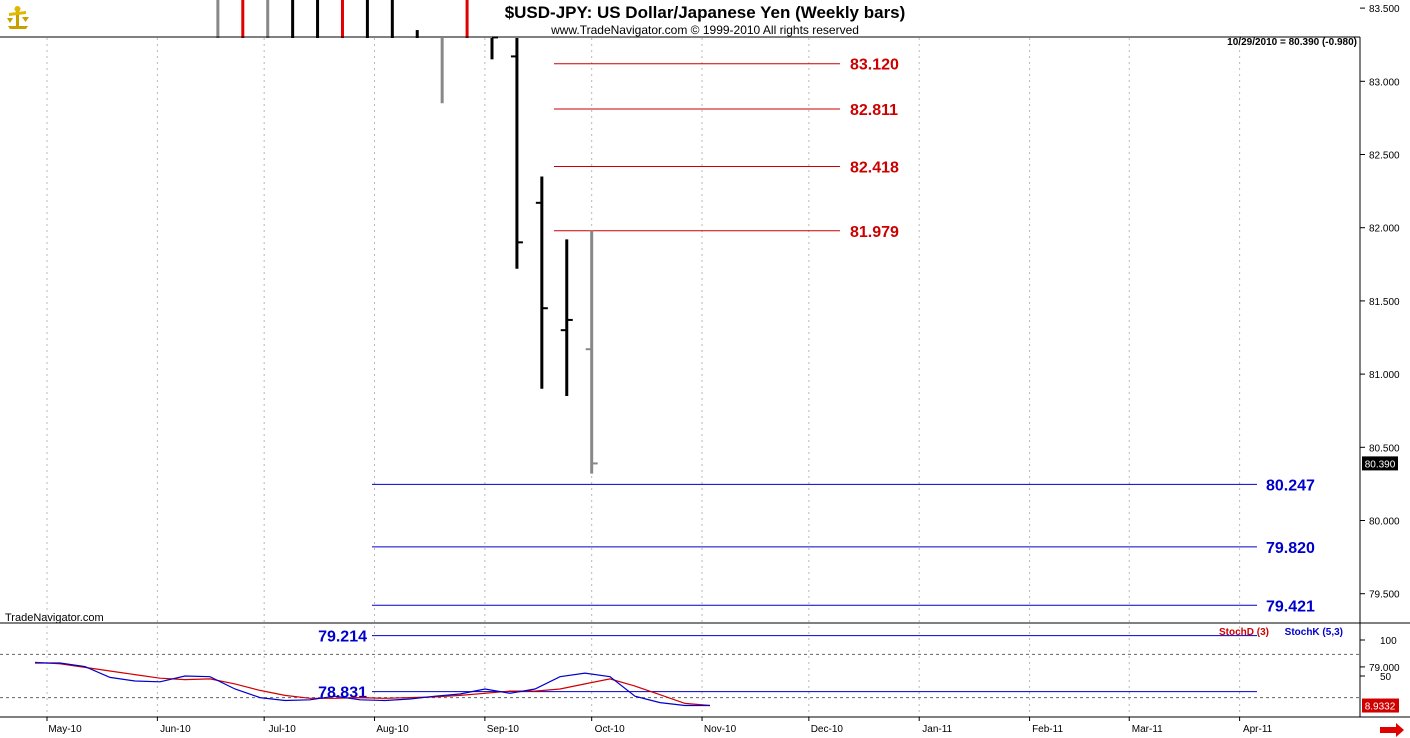 Image resolution: width=1410 pixels, height=738 pixels. Describe the element at coordinates (874, 65) in the screenshot. I see `resistance-label: 83.120` at that location.